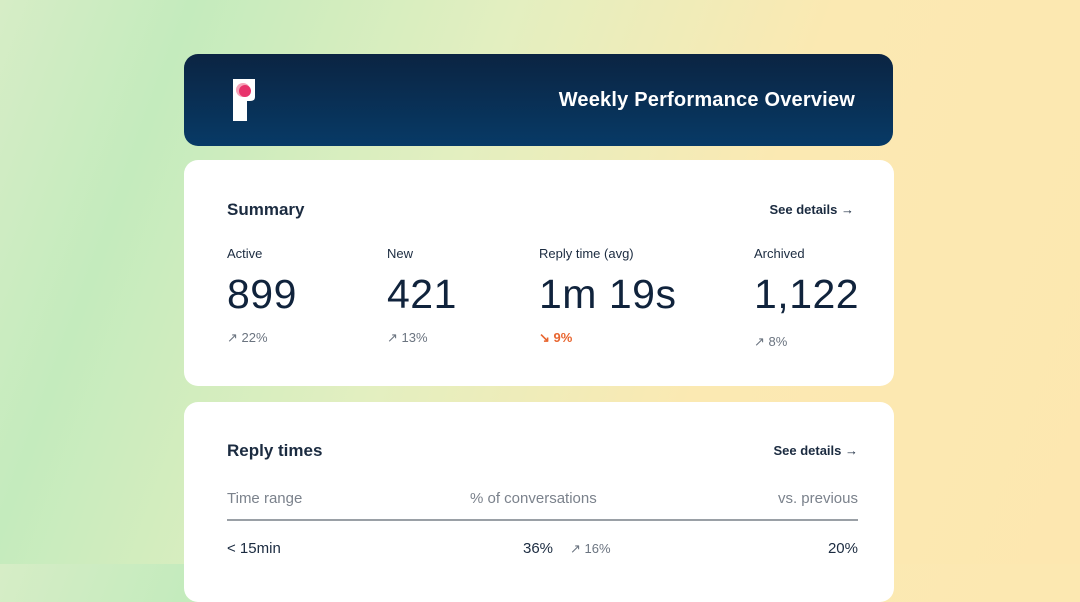  Describe the element at coordinates (811, 209) in the screenshot. I see `summary-see-details-link: See details →` at that location.